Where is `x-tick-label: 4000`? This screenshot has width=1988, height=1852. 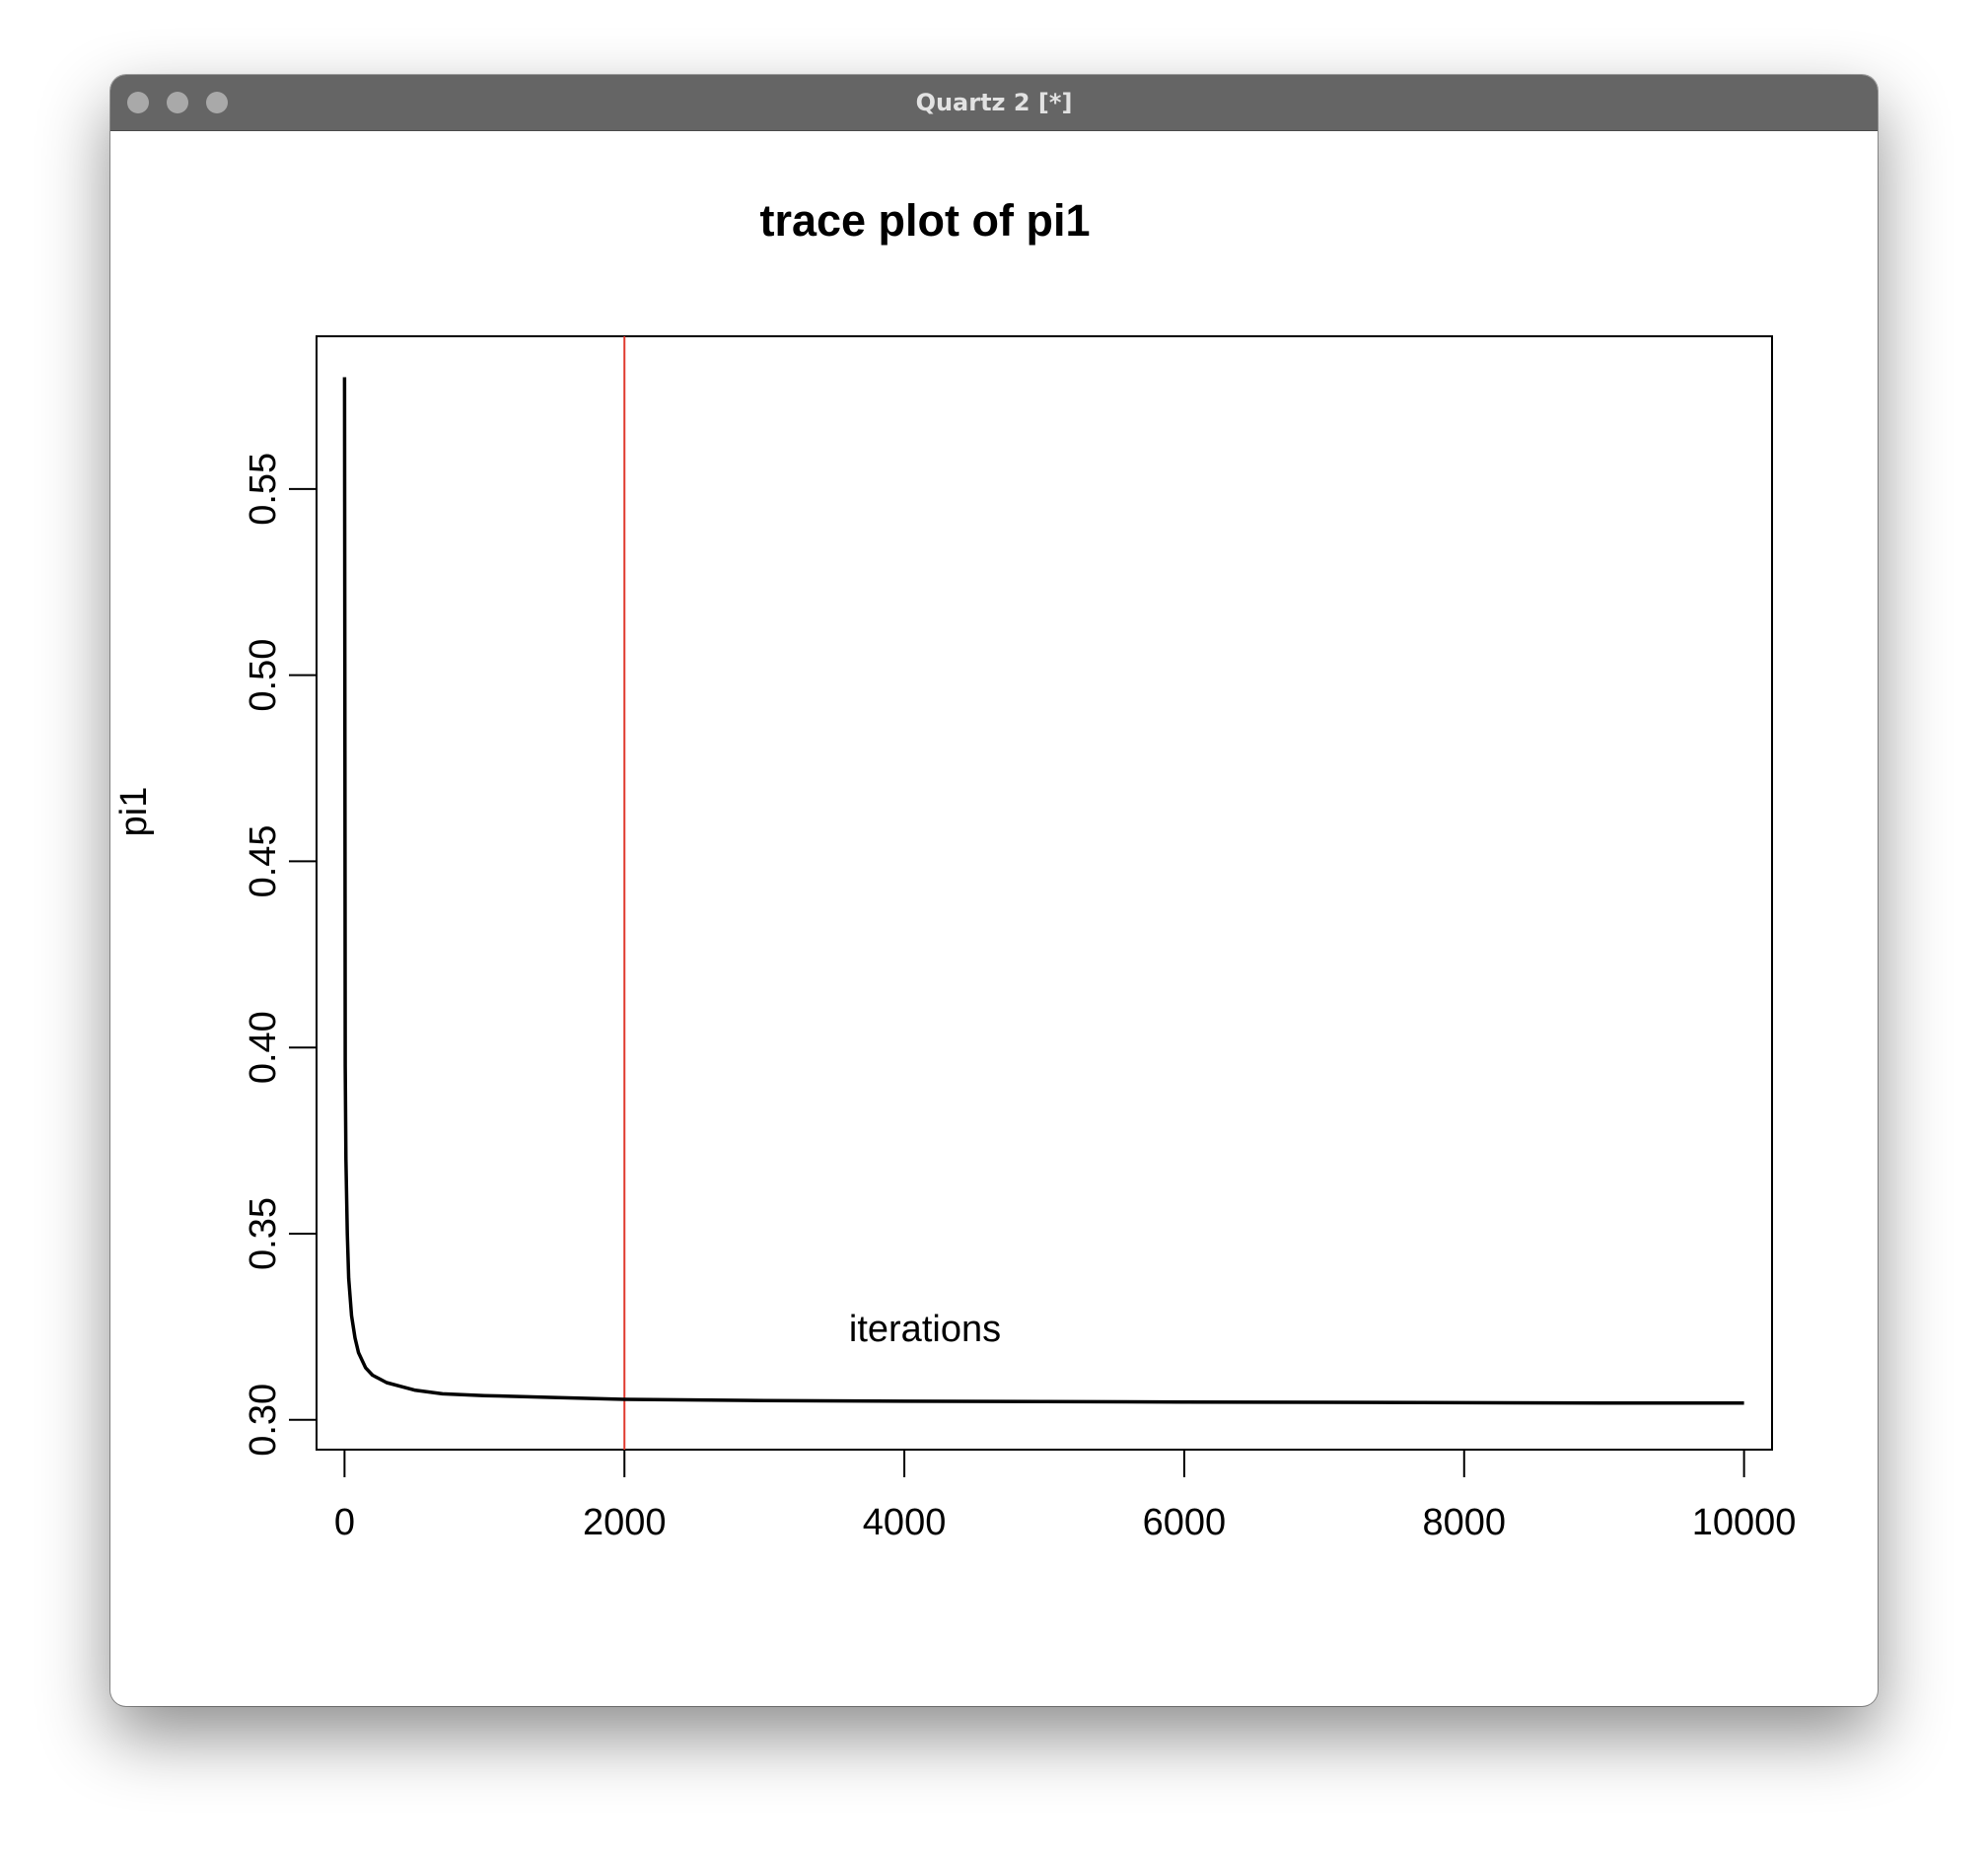 x-tick-label: 4000 is located at coordinates (905, 1522).